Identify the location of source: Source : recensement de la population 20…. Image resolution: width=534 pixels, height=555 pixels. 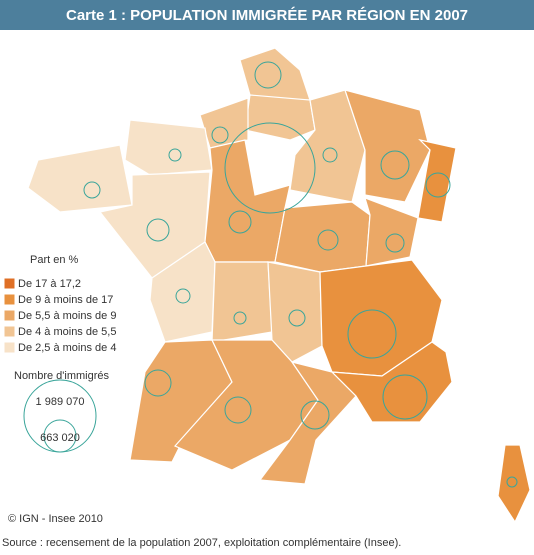
(201, 543).